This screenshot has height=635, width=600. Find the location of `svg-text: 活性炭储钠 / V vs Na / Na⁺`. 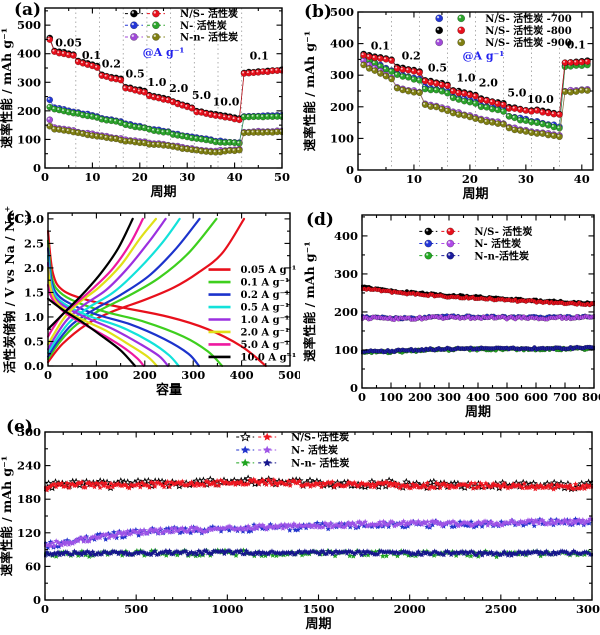

svg-text: 活性炭储钠 / V vs Na / Na⁺ is located at coordinates (9, 289).